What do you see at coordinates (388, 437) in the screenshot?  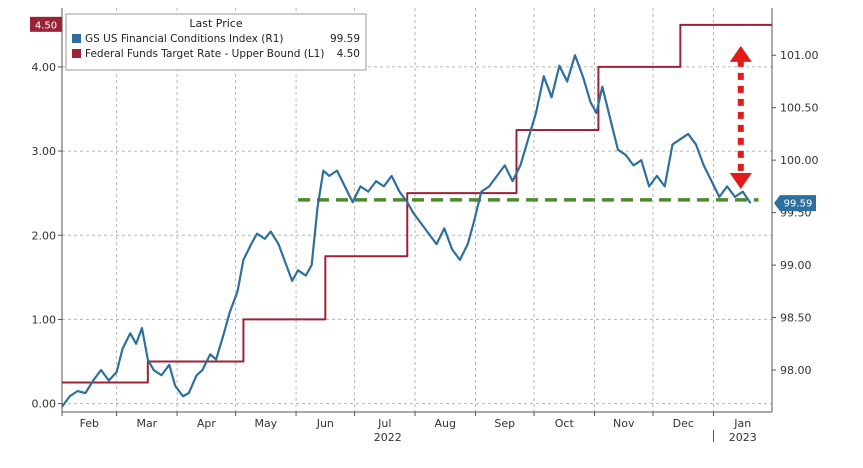 I see `year-label: 2022` at bounding box center [388, 437].